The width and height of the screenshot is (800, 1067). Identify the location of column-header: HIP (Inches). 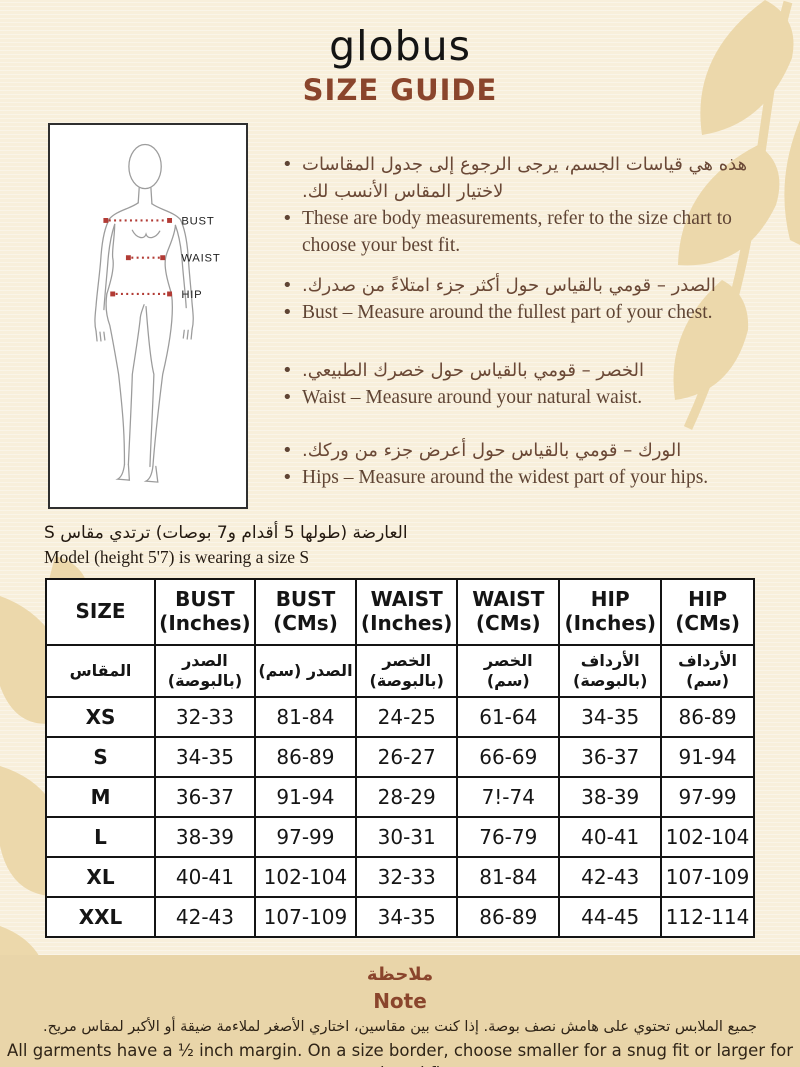
(610, 612).